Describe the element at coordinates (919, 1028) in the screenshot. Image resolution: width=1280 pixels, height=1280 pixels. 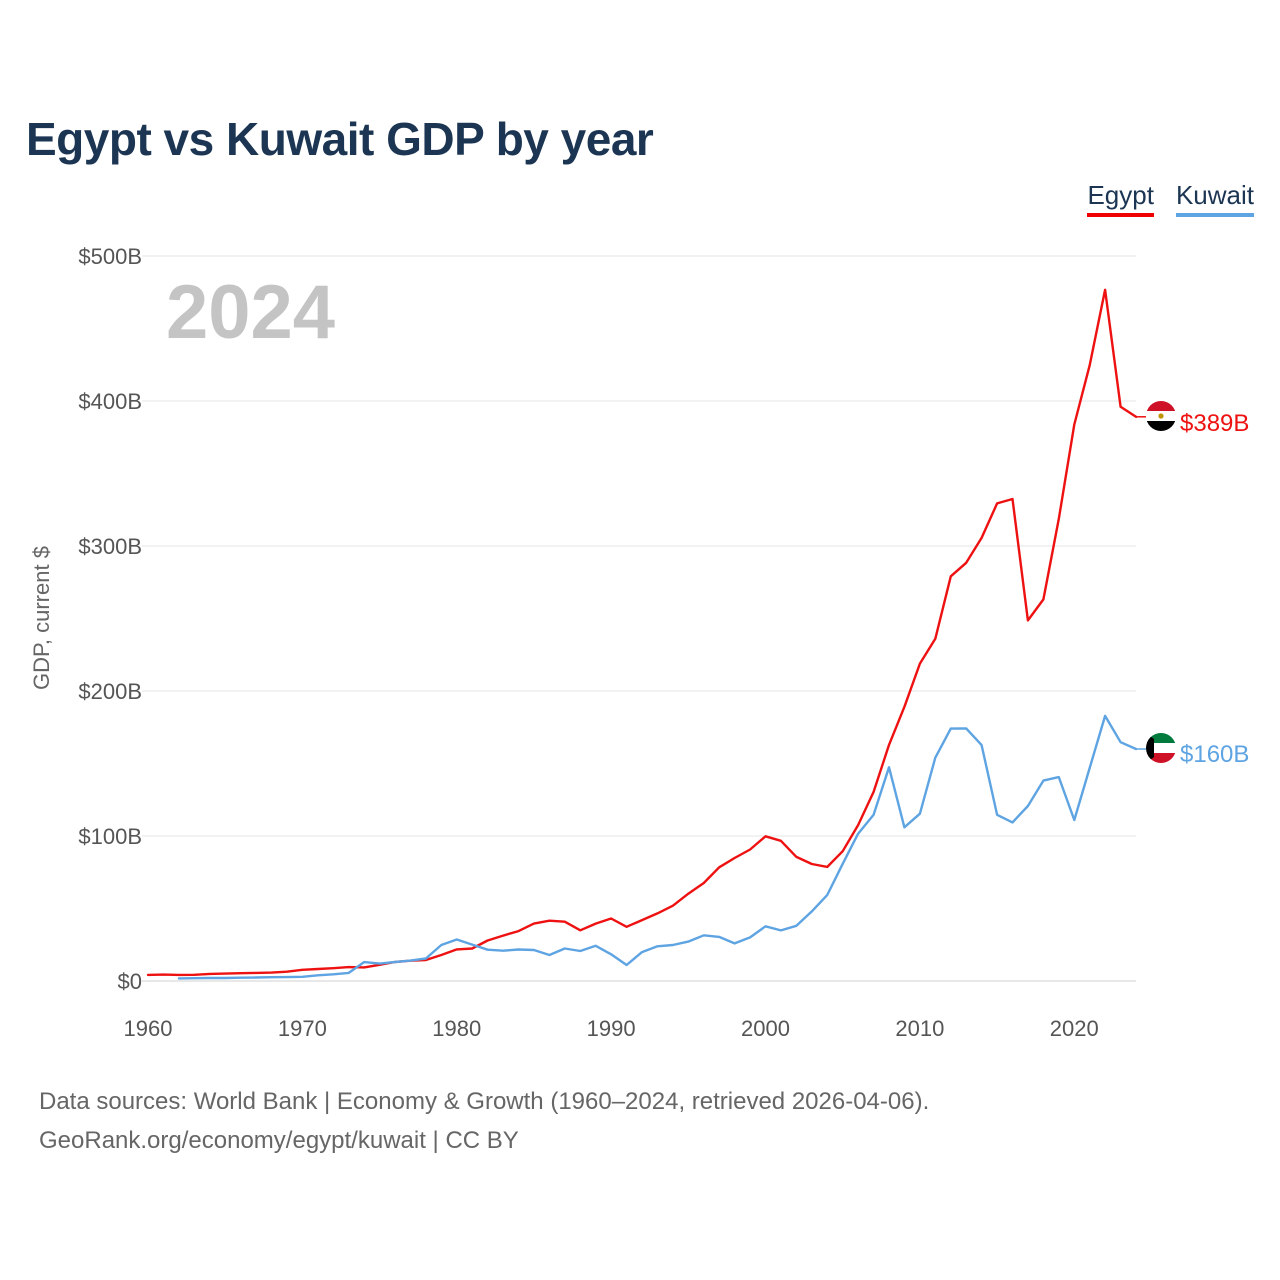
I see `x-tick-label: 2010` at that location.